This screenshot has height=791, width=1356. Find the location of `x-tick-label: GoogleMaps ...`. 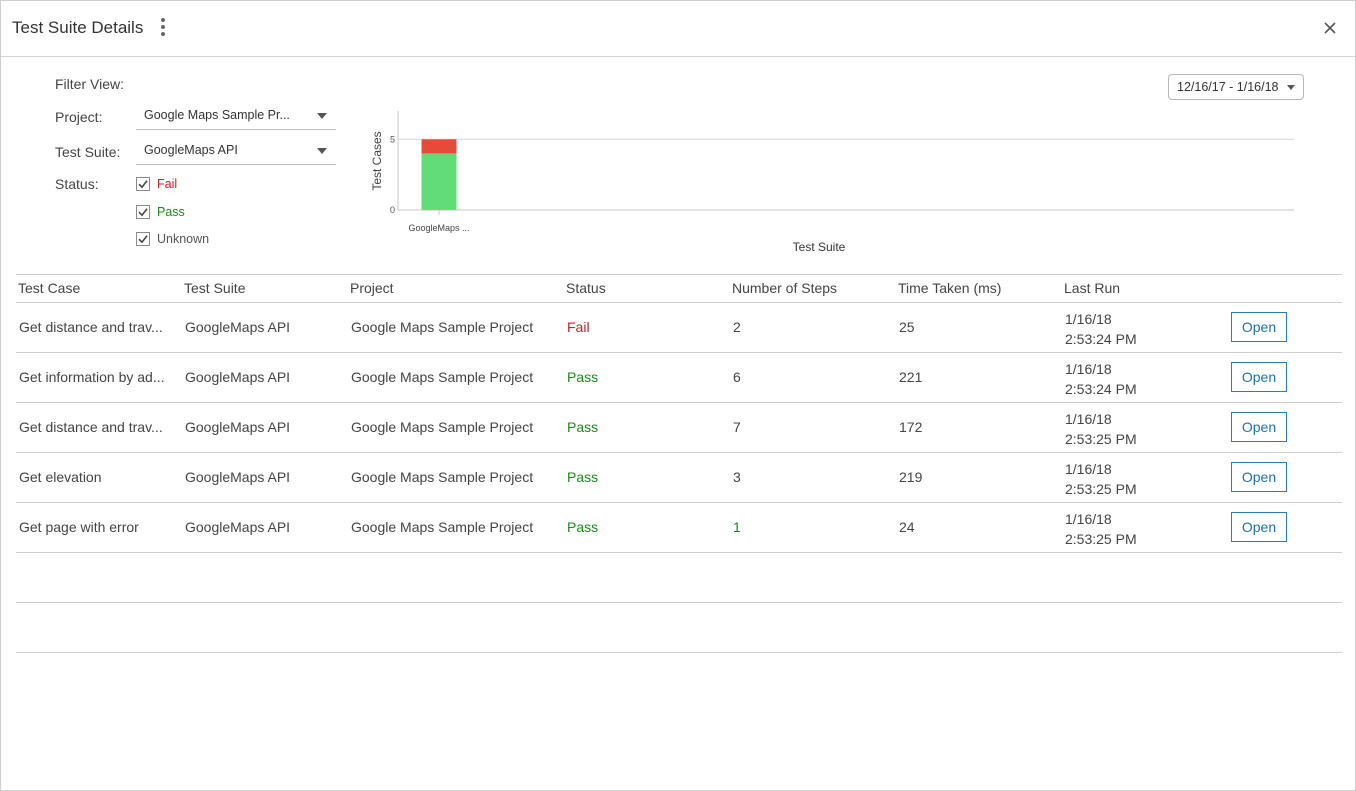

x-tick-label: GoogleMaps ... is located at coordinates (438, 228).